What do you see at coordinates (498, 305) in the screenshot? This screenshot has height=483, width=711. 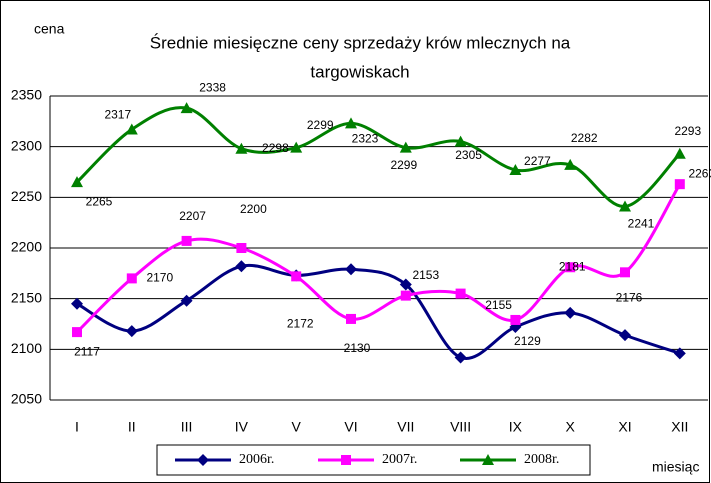 I see `data-label: 2155` at bounding box center [498, 305].